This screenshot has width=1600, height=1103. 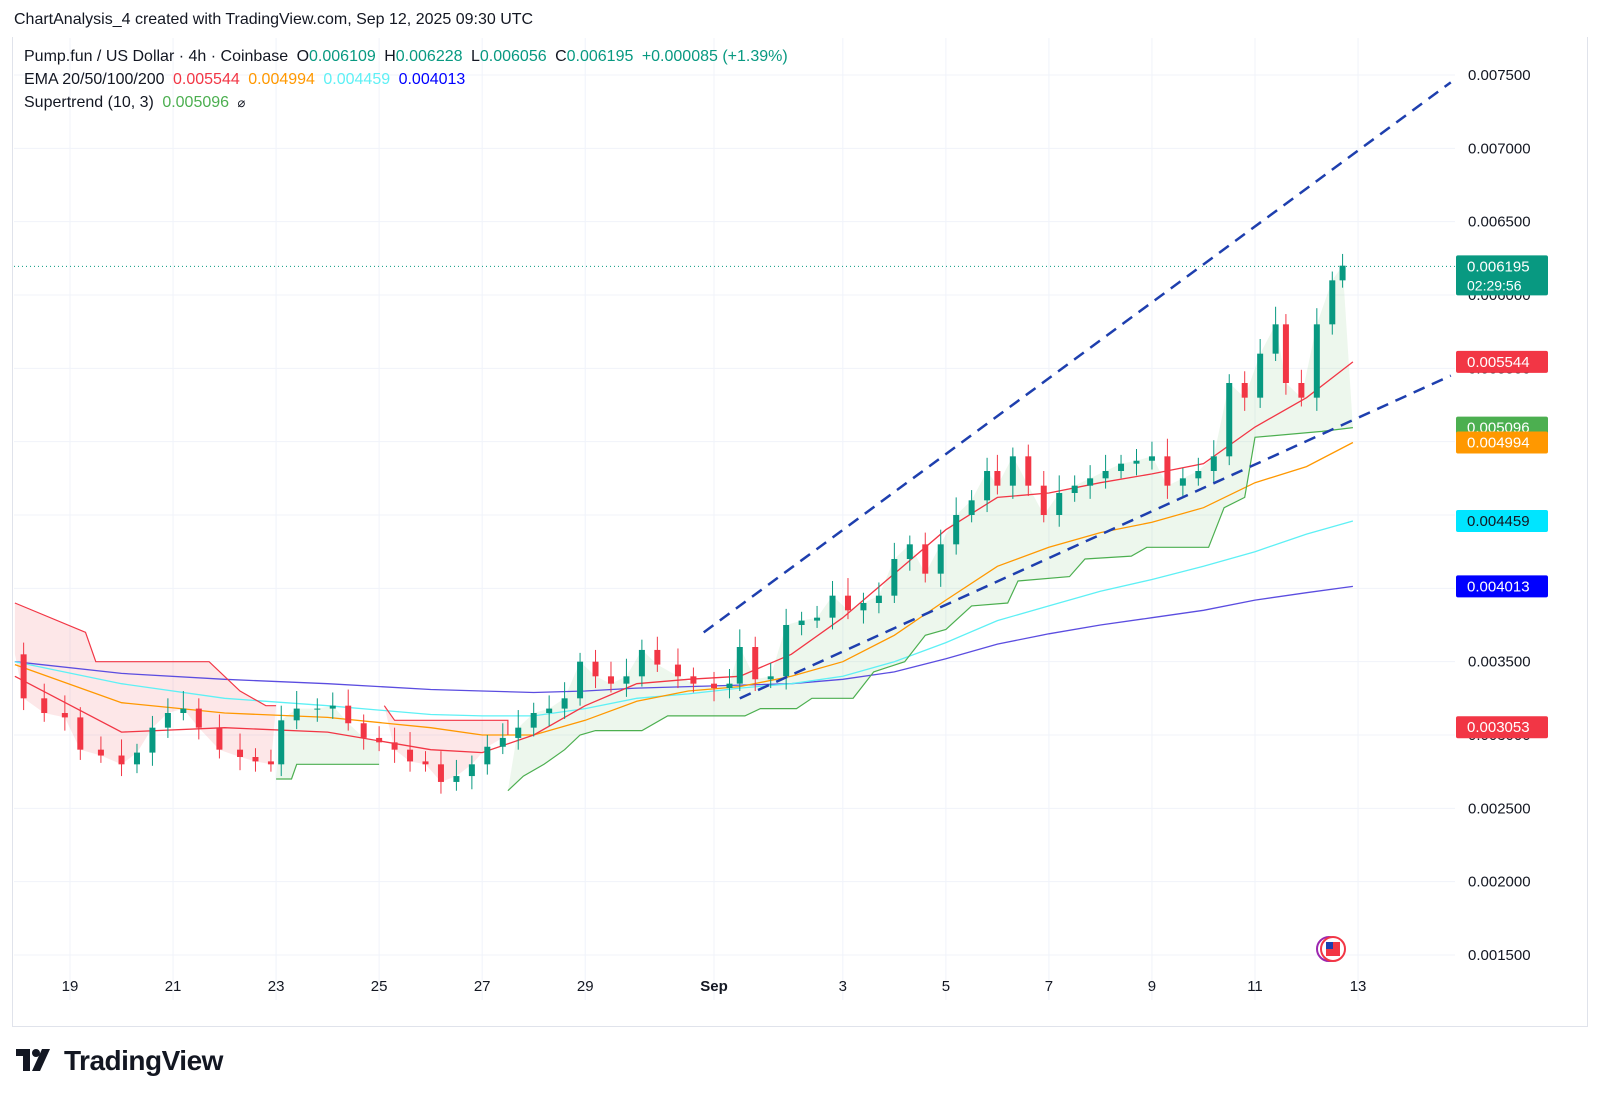 What do you see at coordinates (196, 102) in the screenshot?
I see `supertrend-value: 0.005096` at bounding box center [196, 102].